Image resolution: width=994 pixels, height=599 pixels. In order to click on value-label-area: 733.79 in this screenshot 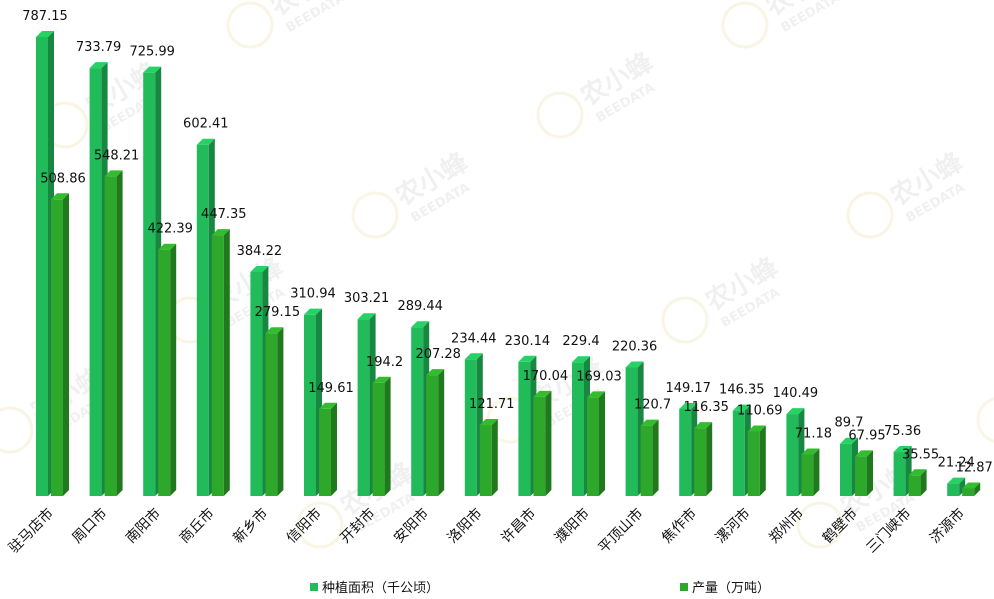, I will do `click(99, 47)`.